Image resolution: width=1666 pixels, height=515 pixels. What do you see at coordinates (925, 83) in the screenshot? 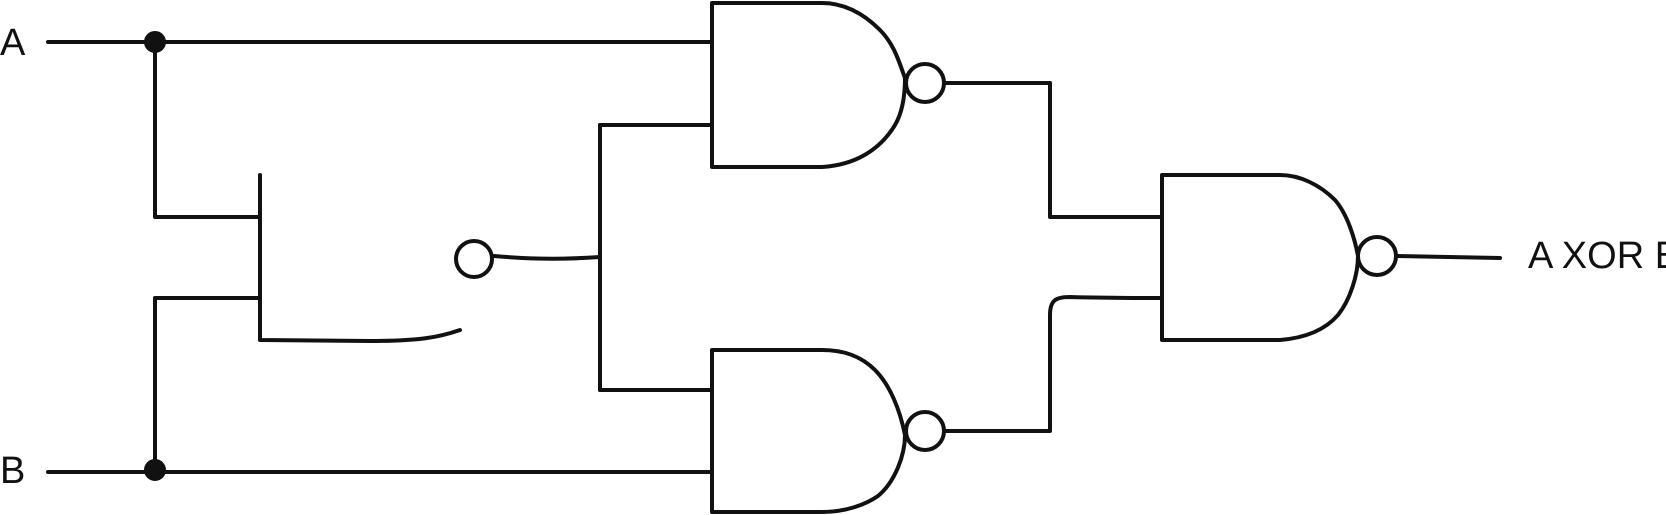
I see `nand-gate-2-bubble` at bounding box center [925, 83].